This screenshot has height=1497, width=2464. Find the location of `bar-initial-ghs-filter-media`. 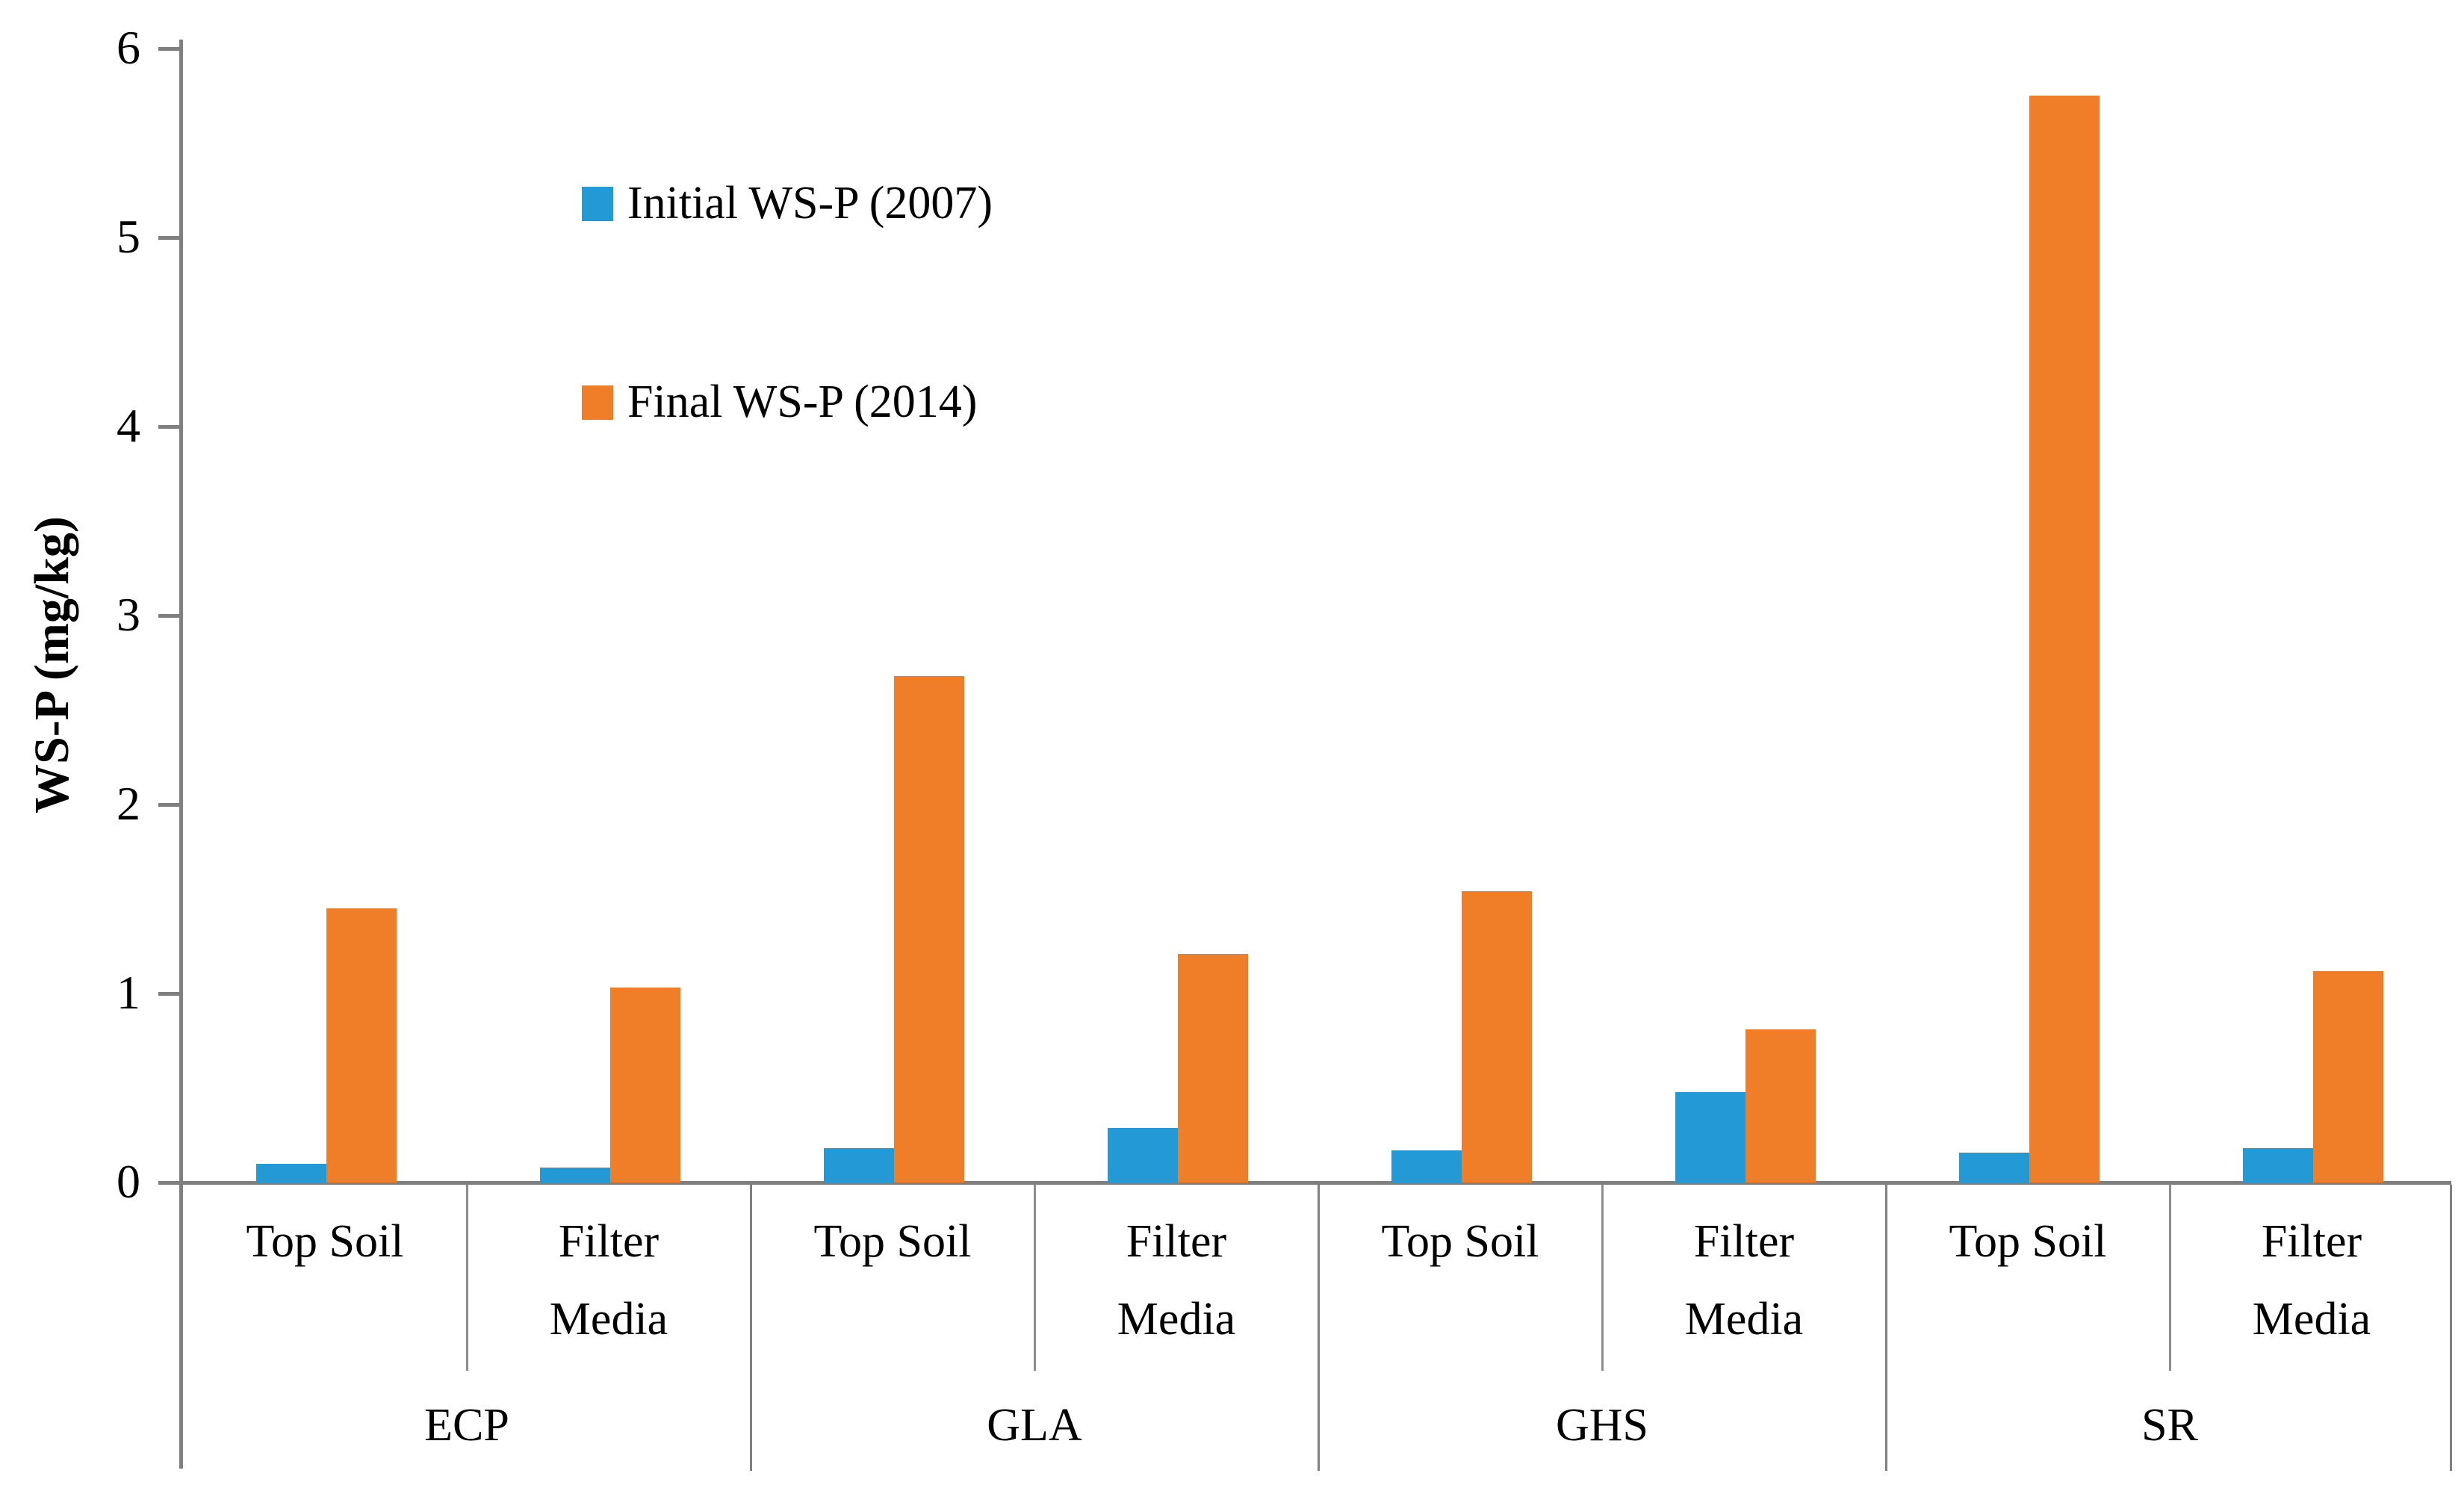

bar-initial-ghs-filter-media is located at coordinates (1710, 1137).